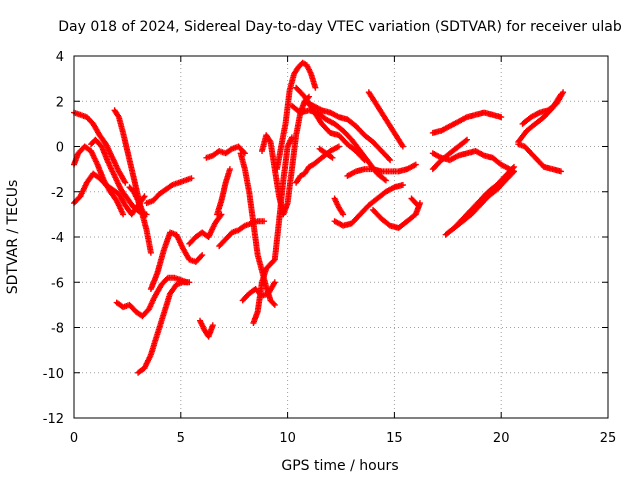 Image resolution: width=640 pixels, height=480 pixels. Describe the element at coordinates (57, 329) in the screenshot. I see `y-tick-label: -8` at that location.